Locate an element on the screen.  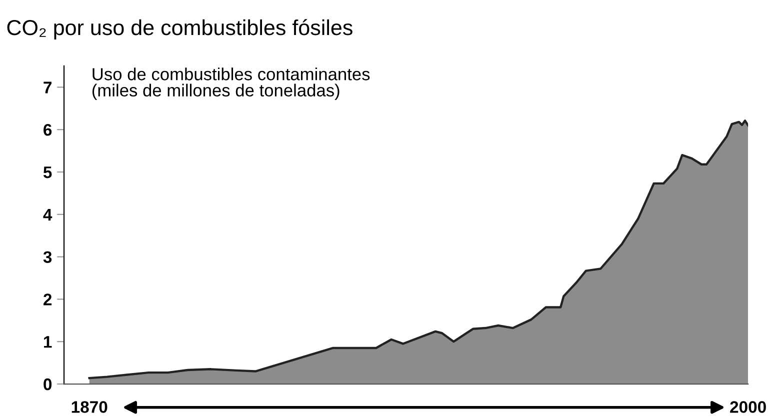
y-tick-label: 5 is located at coordinates (47, 172).